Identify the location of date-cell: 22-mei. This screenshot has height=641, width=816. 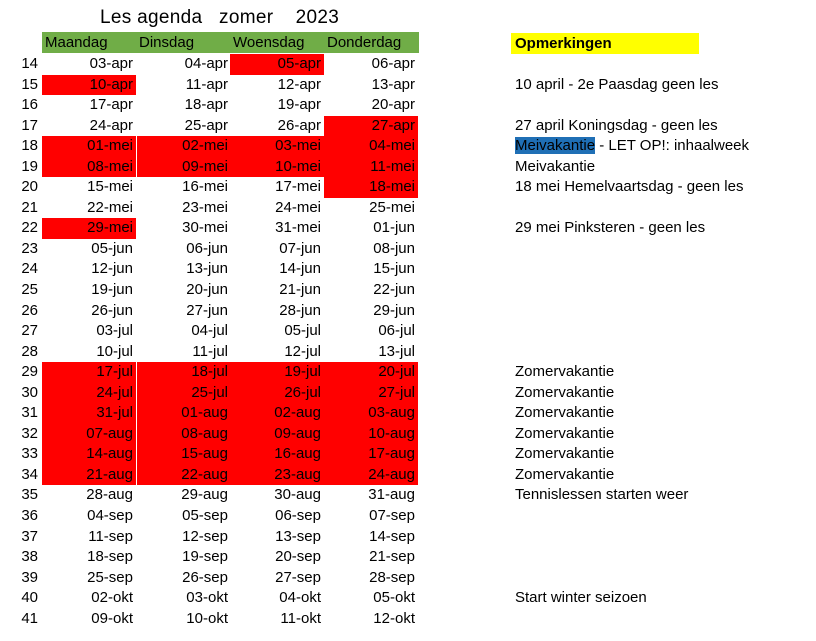
(110, 207).